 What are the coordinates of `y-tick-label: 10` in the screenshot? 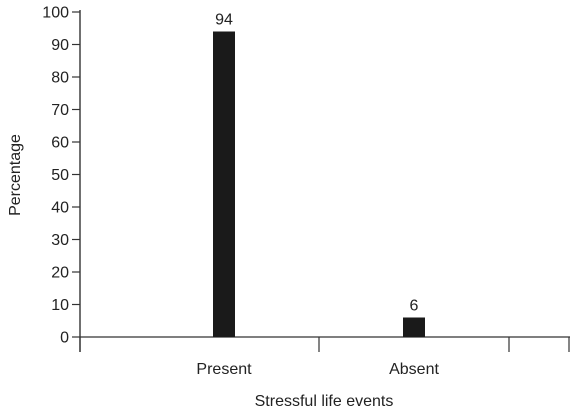 It's located at (60, 305).